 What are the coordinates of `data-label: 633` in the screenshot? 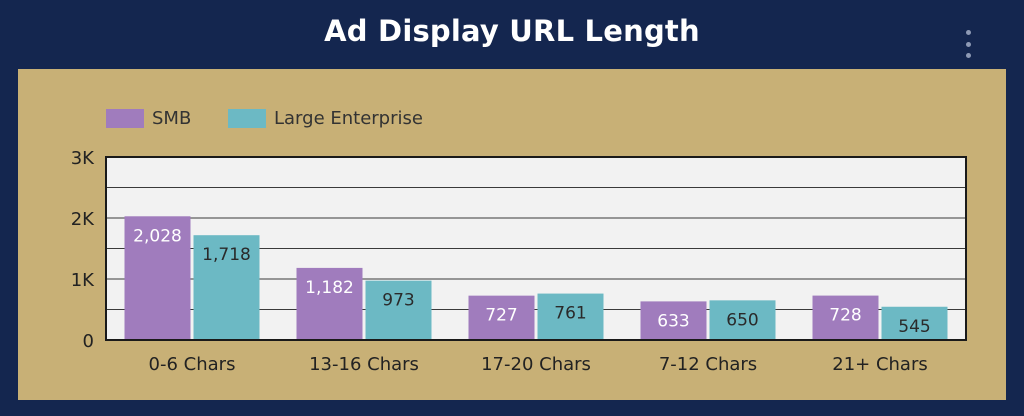 It's located at (673, 321).